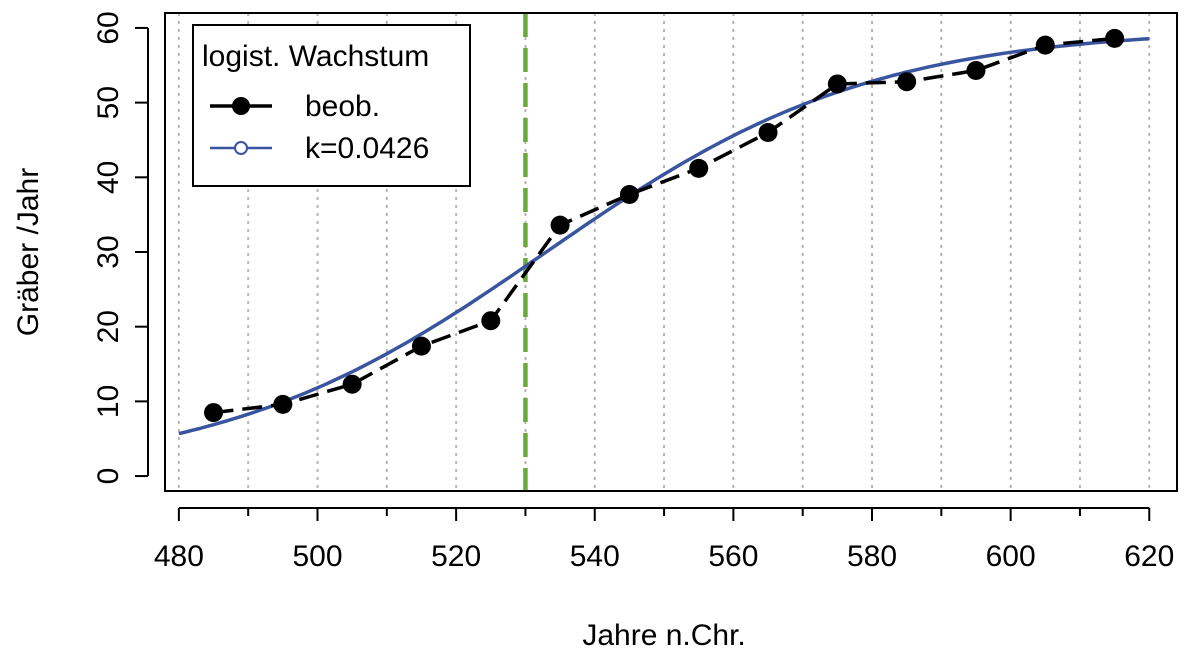 This screenshot has height=652, width=1189. What do you see at coordinates (108, 177) in the screenshot?
I see `y-tick-label: 40` at bounding box center [108, 177].